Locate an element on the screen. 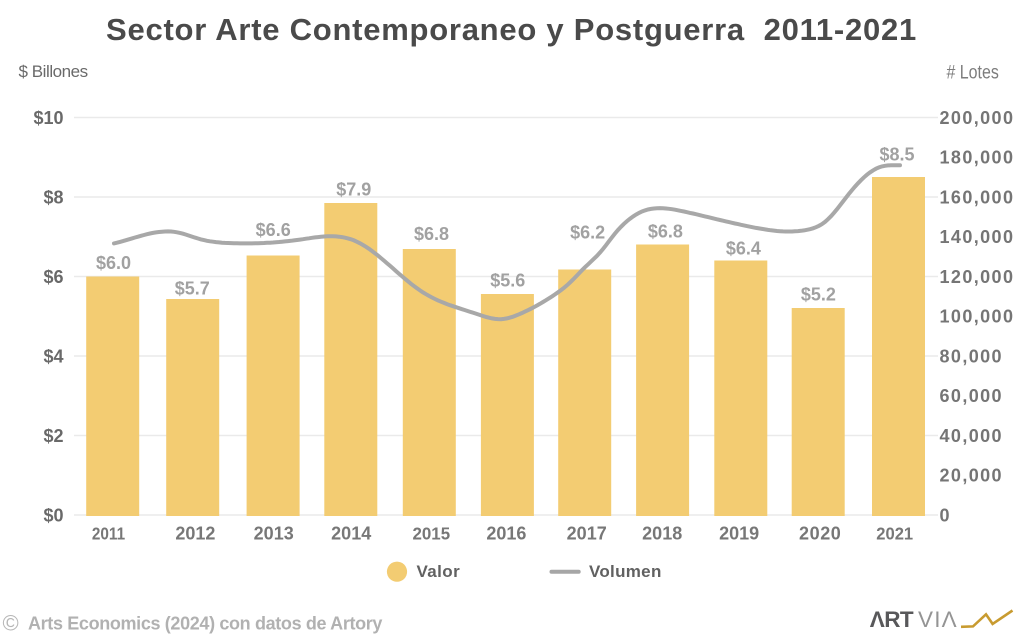  svg-text: 2020 is located at coordinates (820, 534).